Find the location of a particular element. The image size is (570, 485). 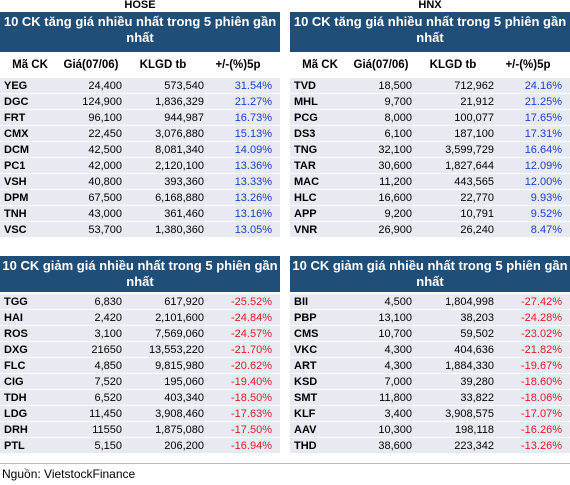

symbol-cell: TGG is located at coordinates (16, 301).